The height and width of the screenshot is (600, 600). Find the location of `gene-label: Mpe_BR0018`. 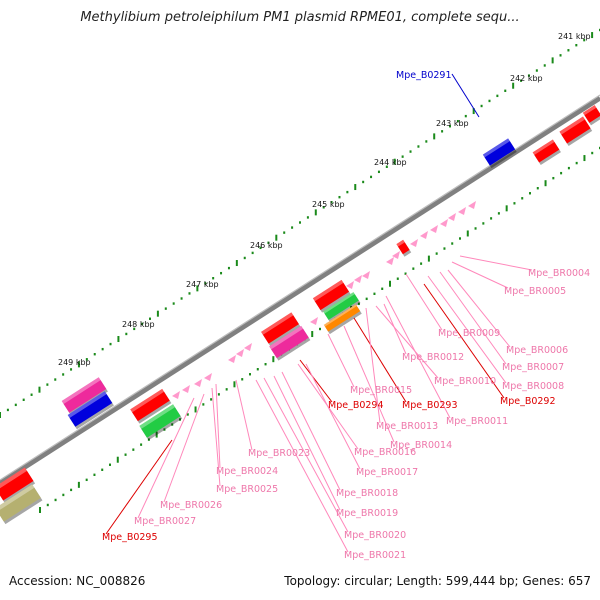

gene-label: Mpe_BR0018 is located at coordinates (367, 493).